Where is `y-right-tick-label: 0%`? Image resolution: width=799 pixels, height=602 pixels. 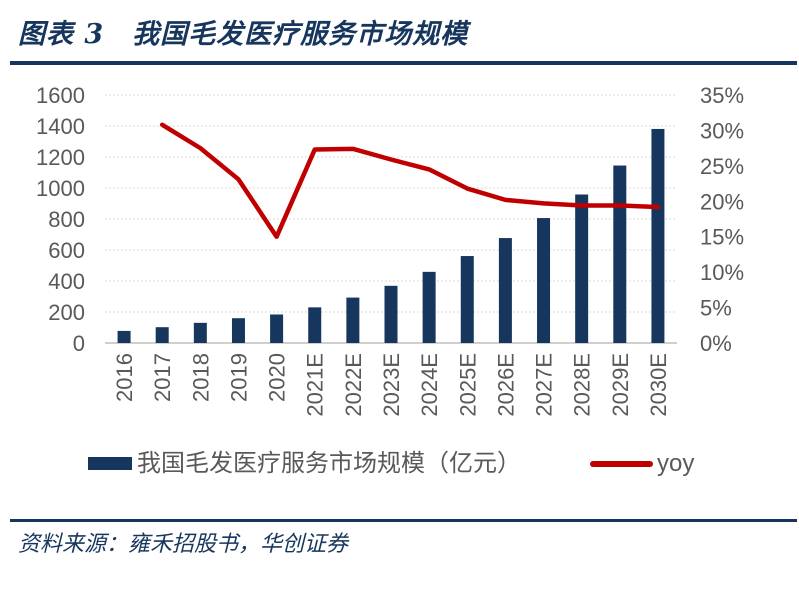
y-right-tick-label: 0% is located at coordinates (716, 343).